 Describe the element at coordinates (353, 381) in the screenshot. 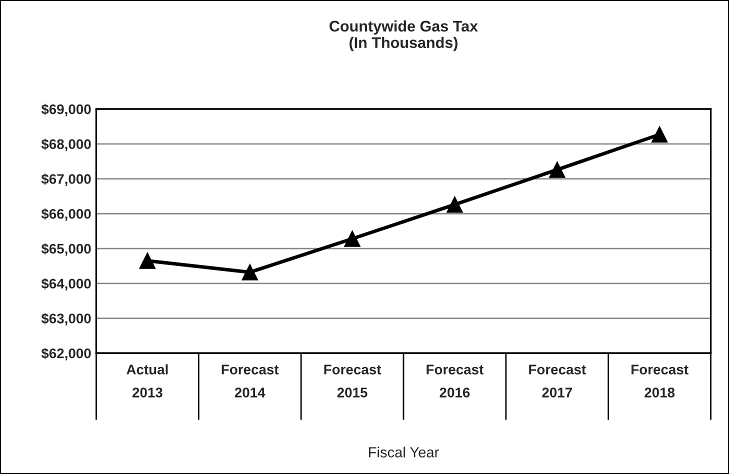

I see `x-tick-label: Forecast 2015` at that location.